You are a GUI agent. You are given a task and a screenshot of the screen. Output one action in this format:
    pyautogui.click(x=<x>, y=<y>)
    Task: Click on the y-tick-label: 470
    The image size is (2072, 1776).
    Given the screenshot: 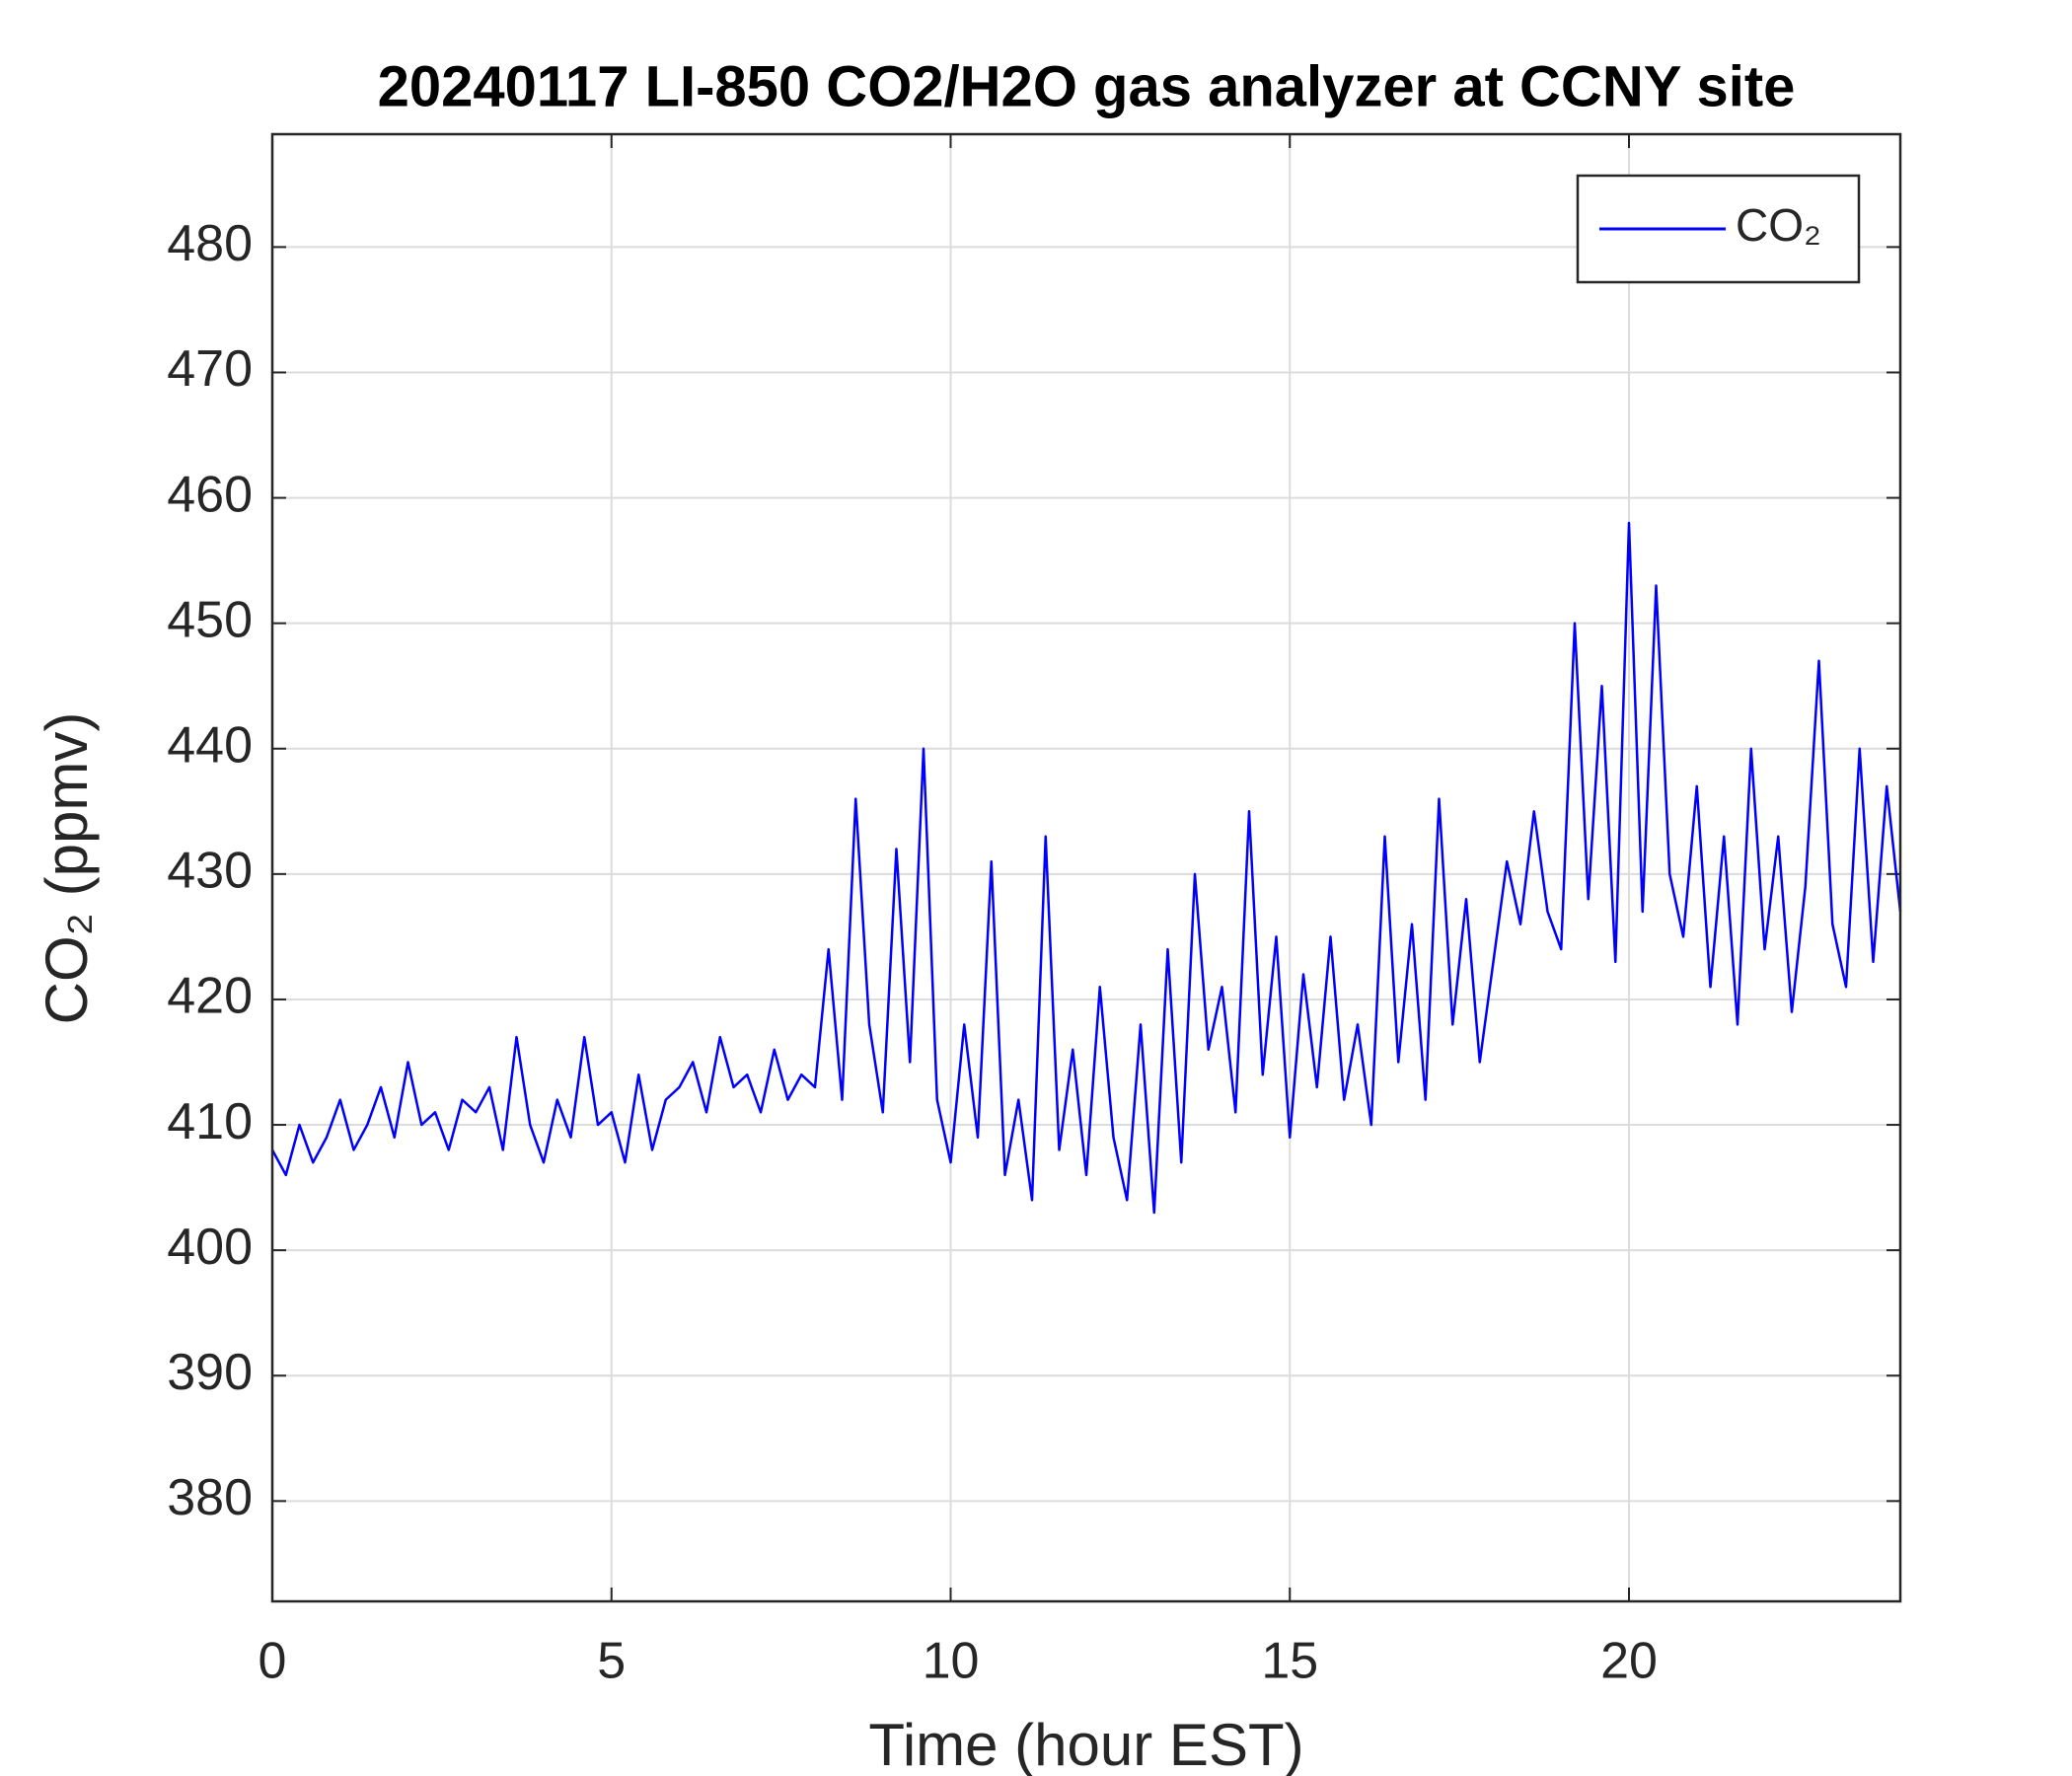 What is the action you would take?
    pyautogui.click(x=210, y=369)
    